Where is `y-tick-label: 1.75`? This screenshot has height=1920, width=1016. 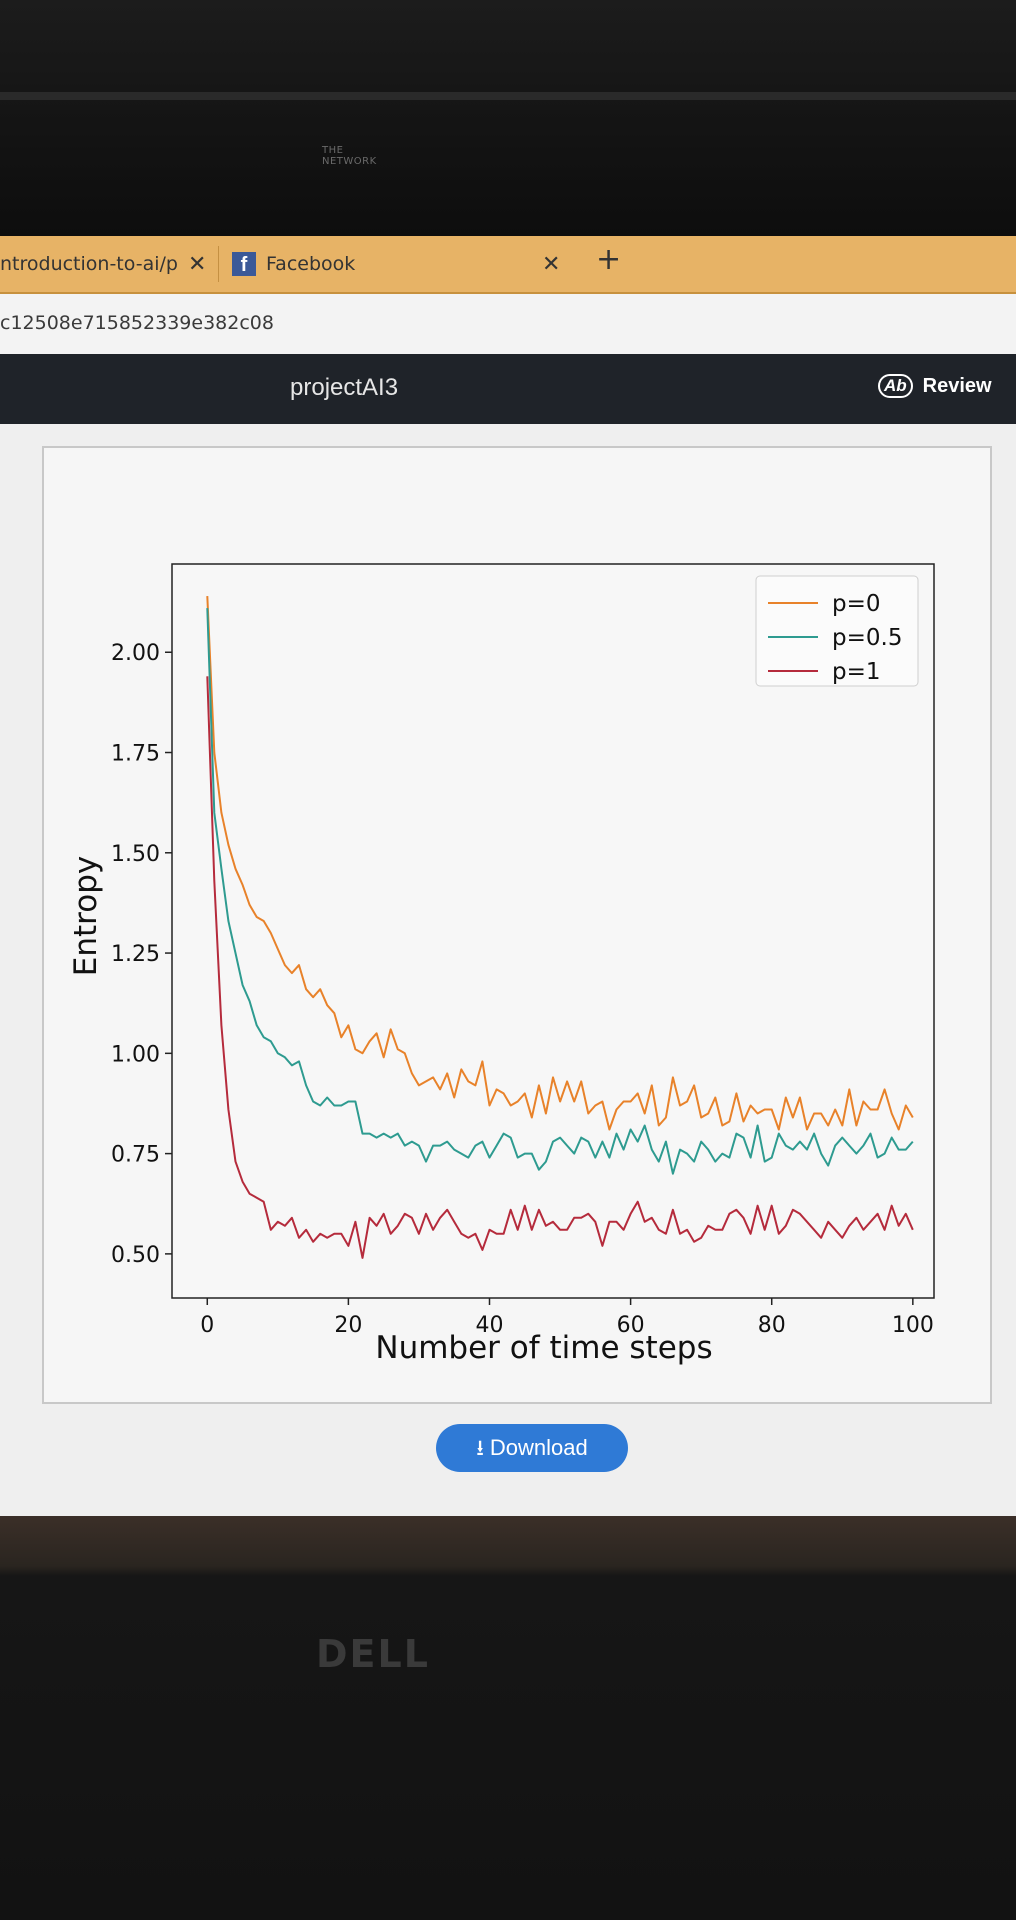
y-tick-label: 1.75 is located at coordinates (135, 754).